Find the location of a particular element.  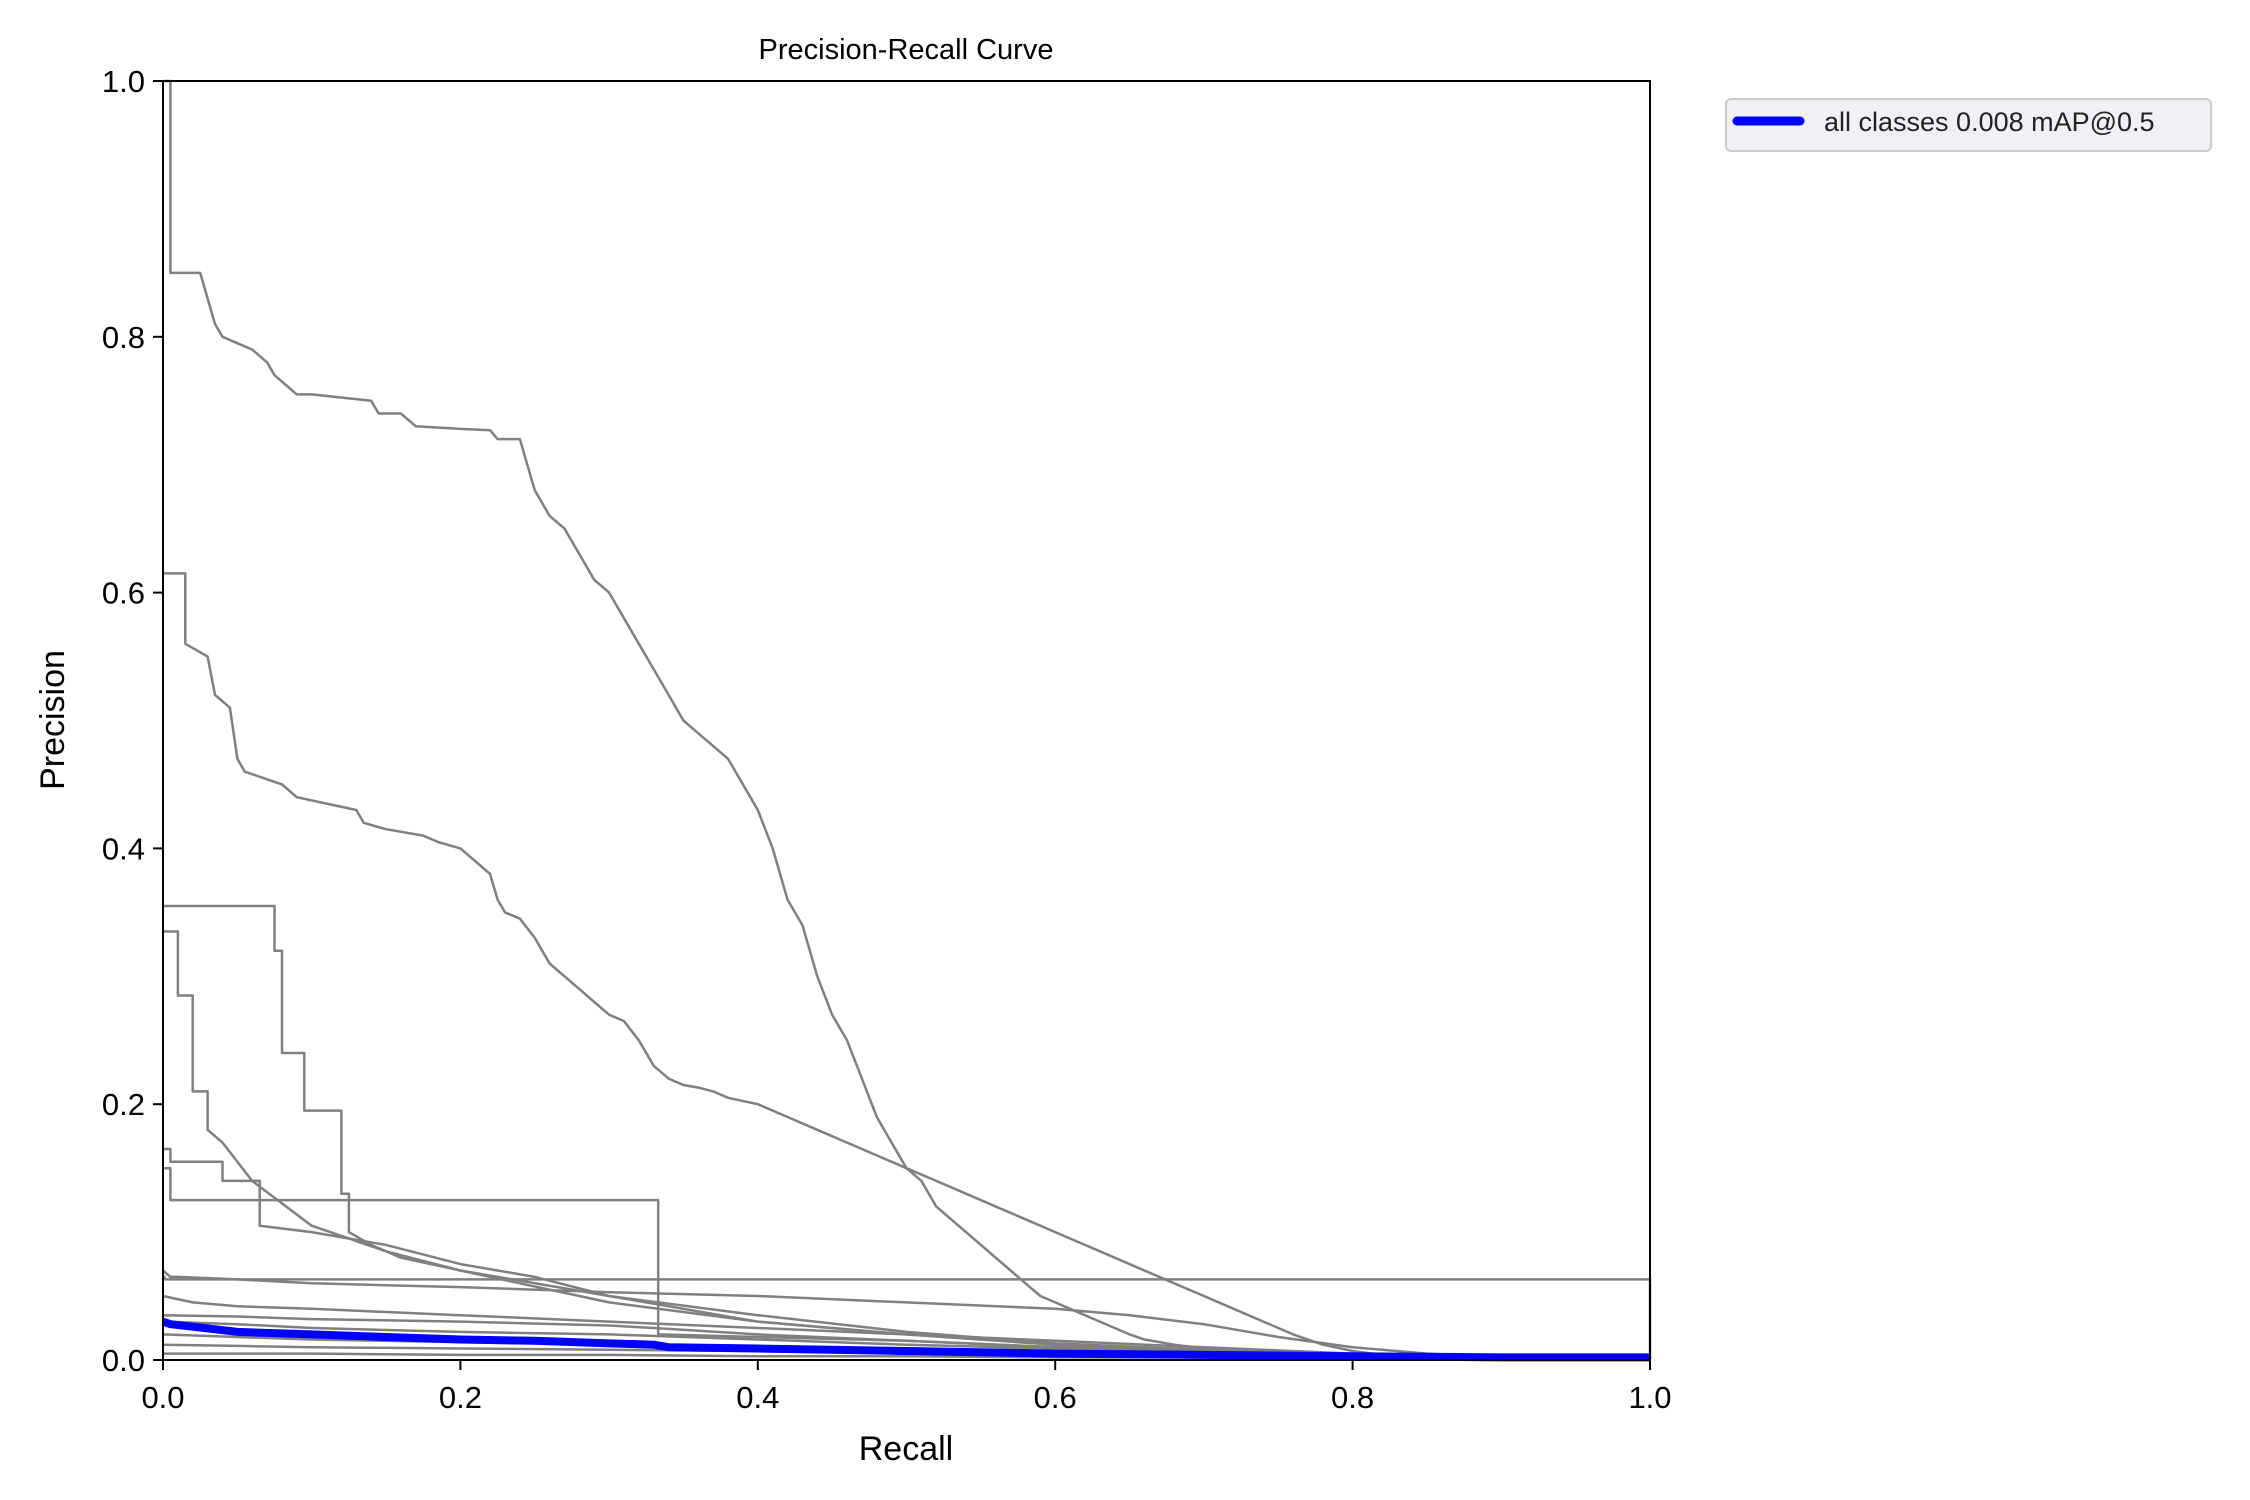

x-tick-label: 0.0 is located at coordinates (162, 1397).